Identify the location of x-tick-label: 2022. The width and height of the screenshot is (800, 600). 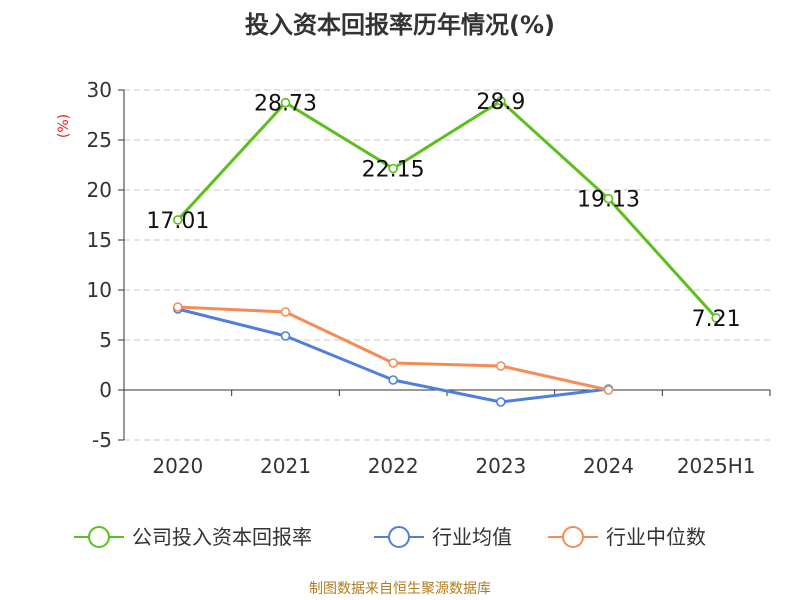
(393, 466).